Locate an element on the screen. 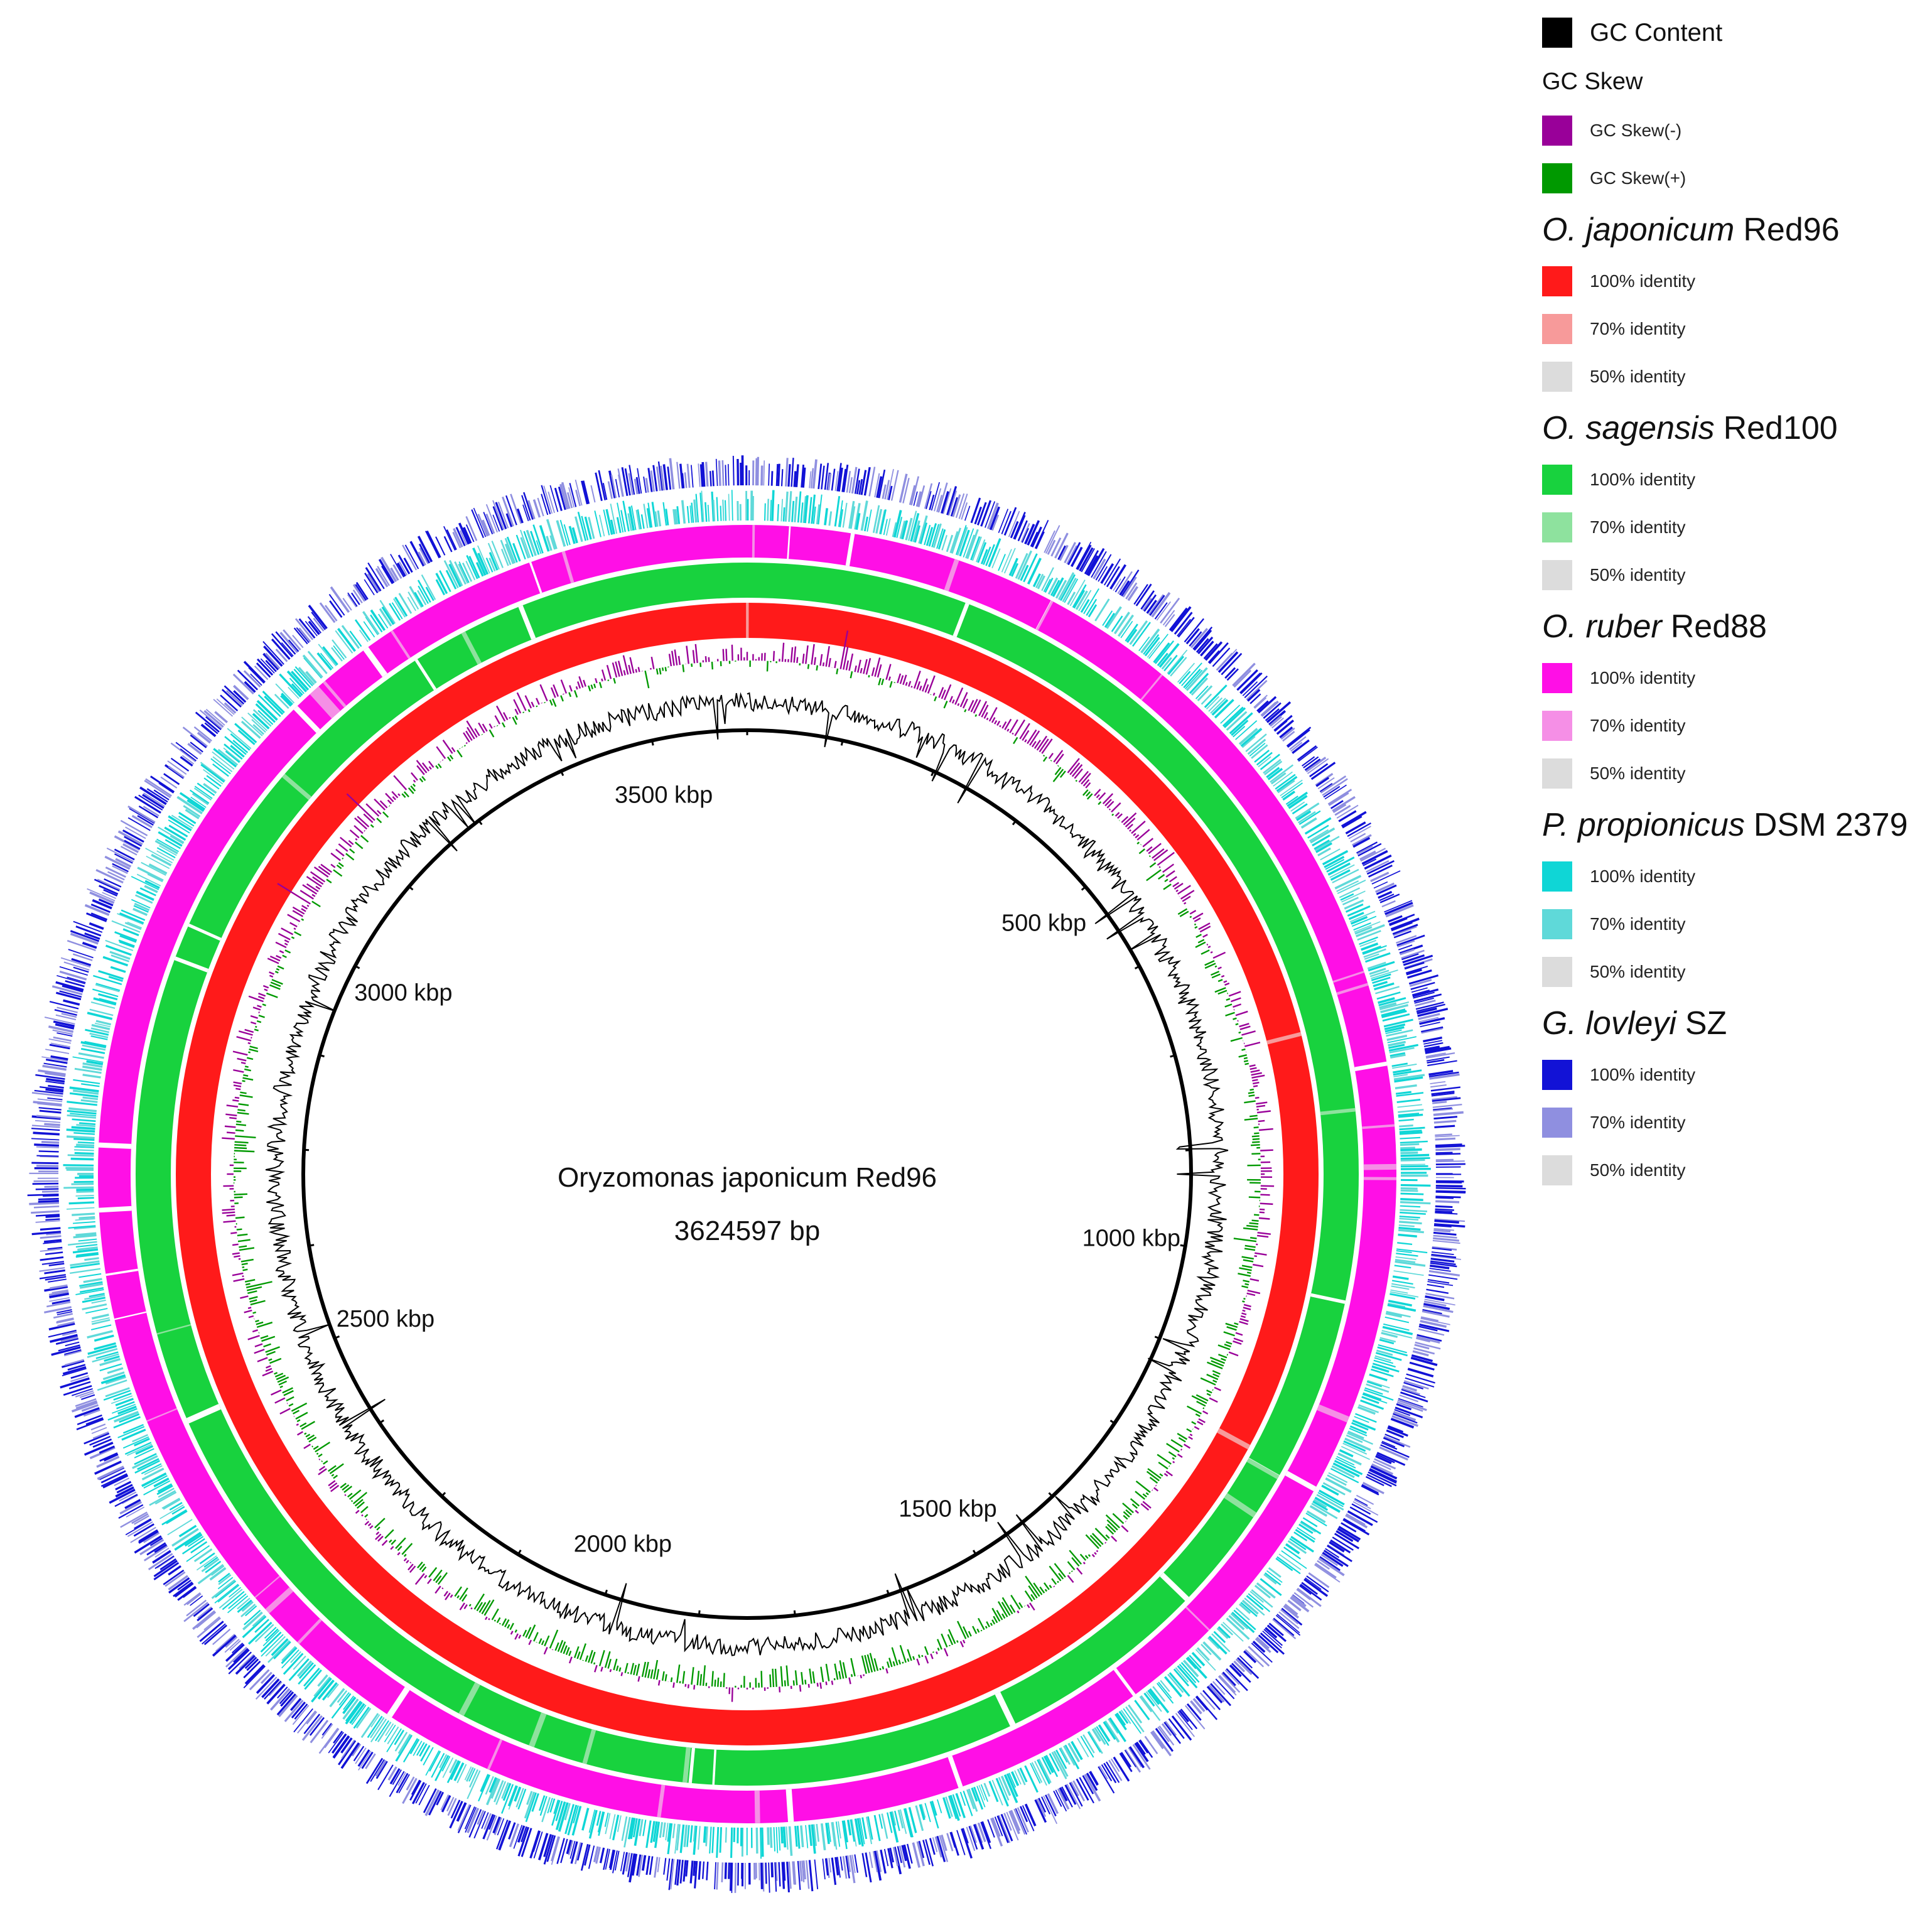 The image size is (1932, 1920). legend-genome-title: O. japonicum Red96 is located at coordinates (1737, 229).